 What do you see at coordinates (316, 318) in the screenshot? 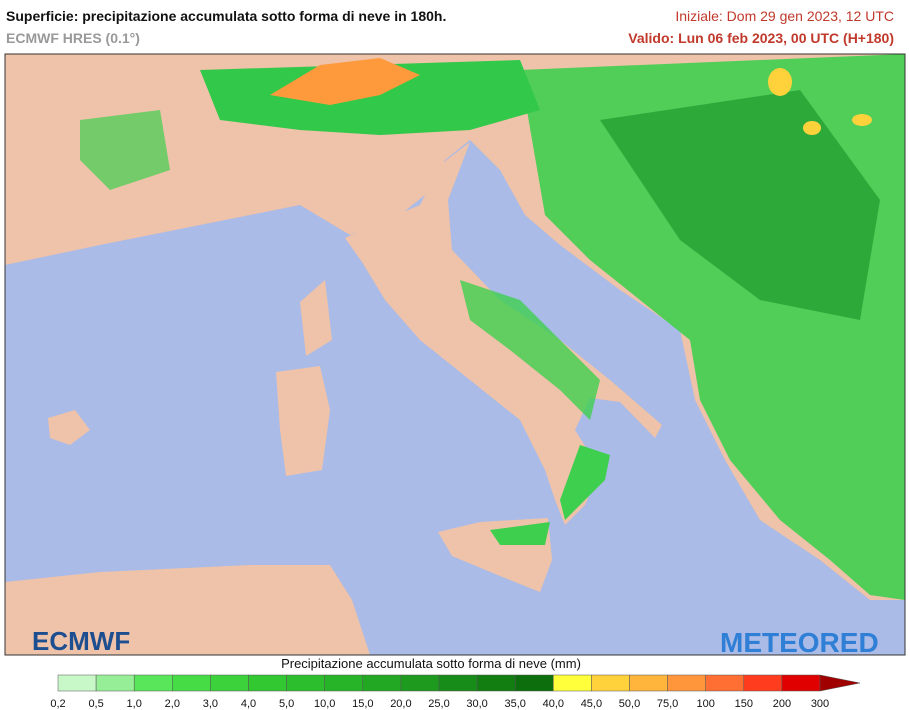
I see `corsica` at bounding box center [316, 318].